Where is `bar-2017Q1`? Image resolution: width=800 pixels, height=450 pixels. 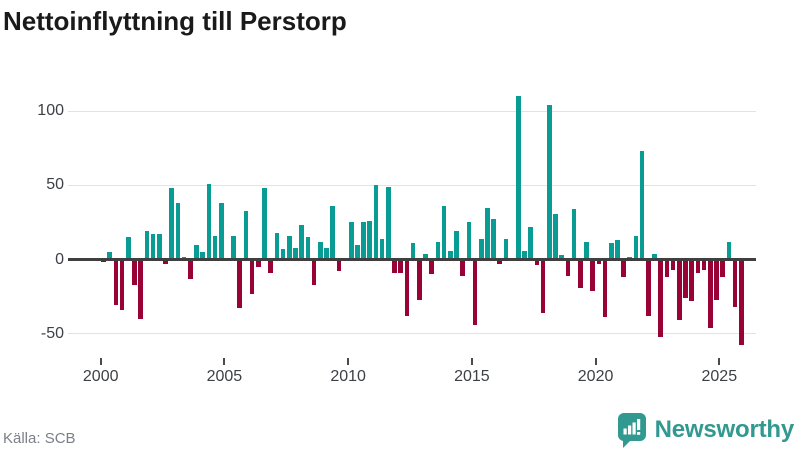 bar-2017Q1 is located at coordinates (524, 255).